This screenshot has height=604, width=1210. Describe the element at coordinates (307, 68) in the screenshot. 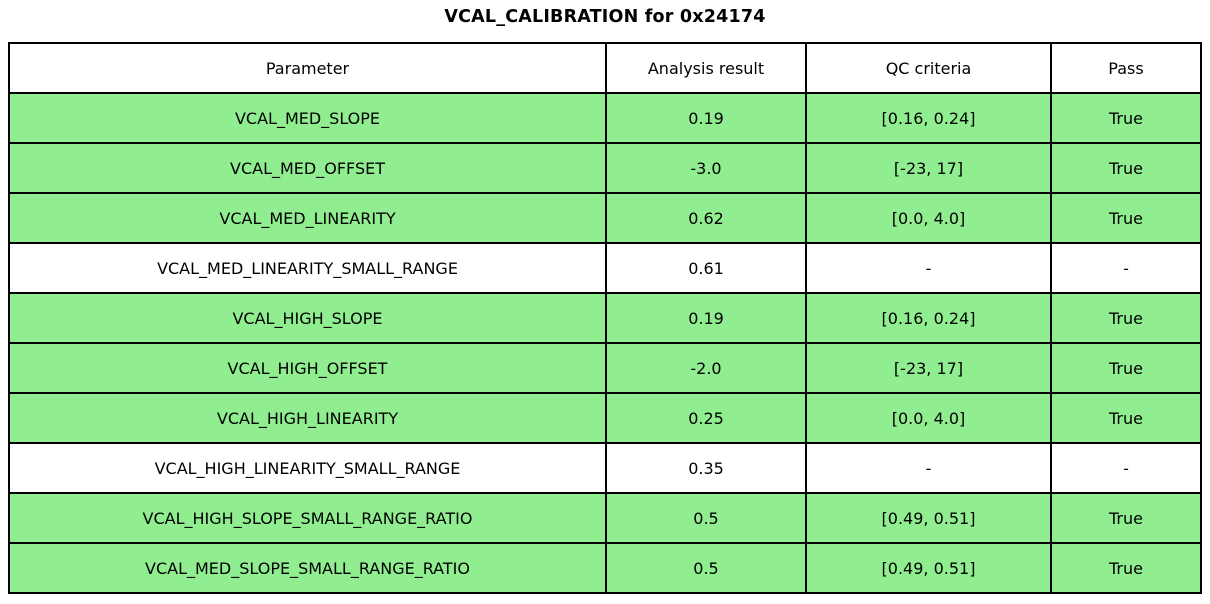

I see `column-header-parameter: Parameter` at that location.